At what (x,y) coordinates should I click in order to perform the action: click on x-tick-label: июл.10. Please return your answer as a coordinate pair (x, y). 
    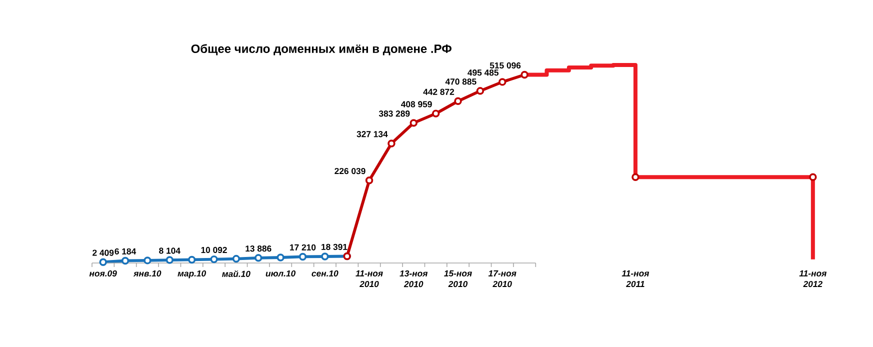
    Looking at the image, I should click on (281, 273).